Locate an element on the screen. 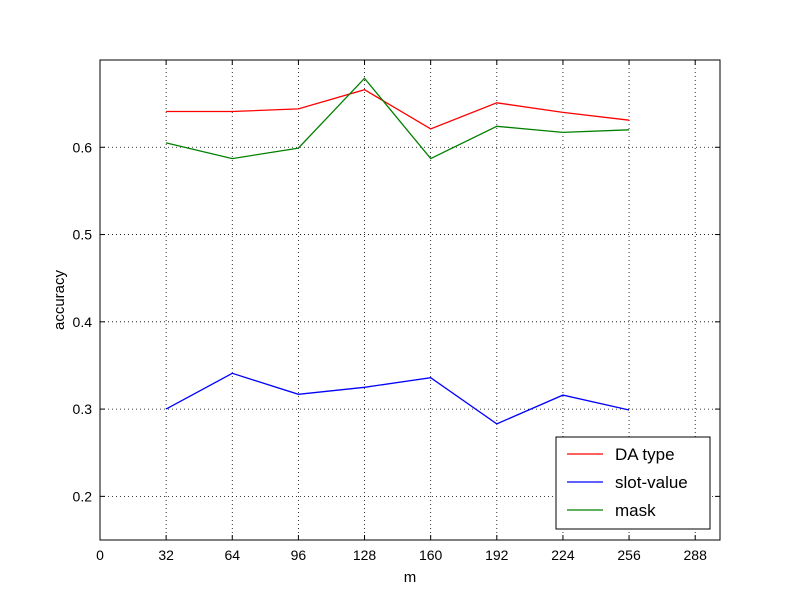 The image size is (800, 600). x-tick-label: 160 is located at coordinates (431, 555).